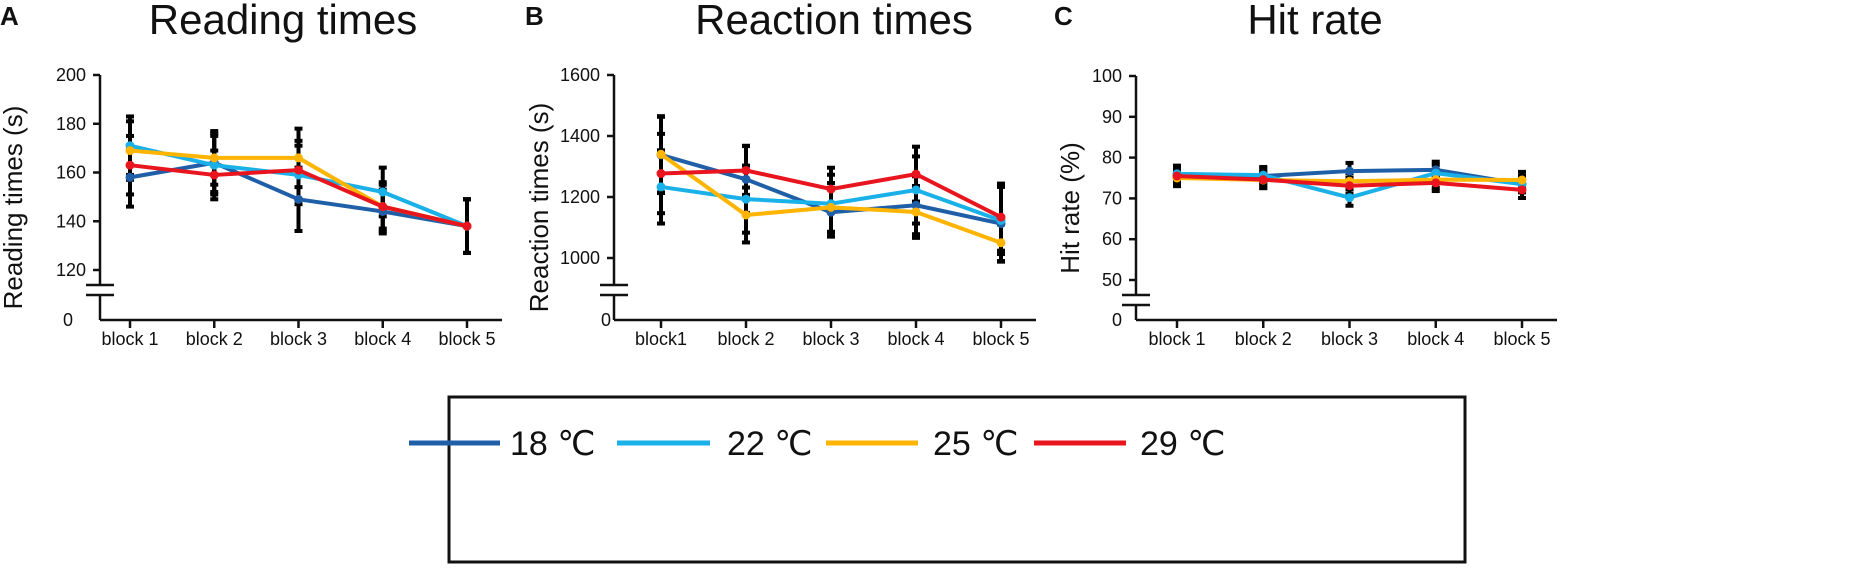  I want to click on y-tick-label: 1400, so click(580, 136).